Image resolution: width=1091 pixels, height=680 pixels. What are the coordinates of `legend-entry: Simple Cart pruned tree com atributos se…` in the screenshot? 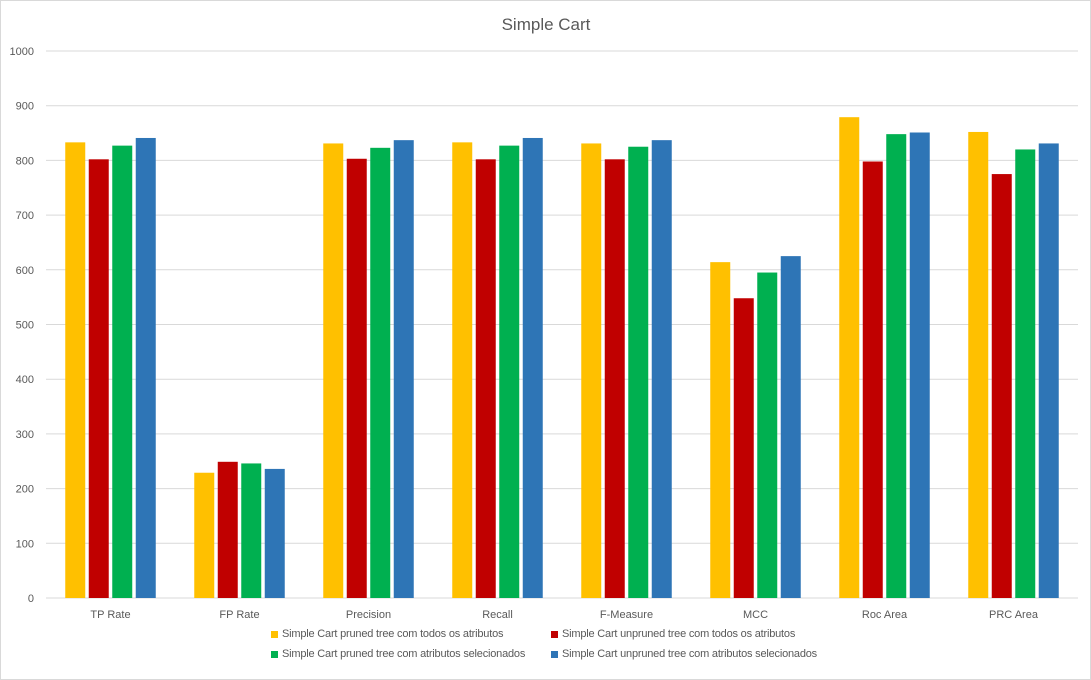 It's located at (411, 654).